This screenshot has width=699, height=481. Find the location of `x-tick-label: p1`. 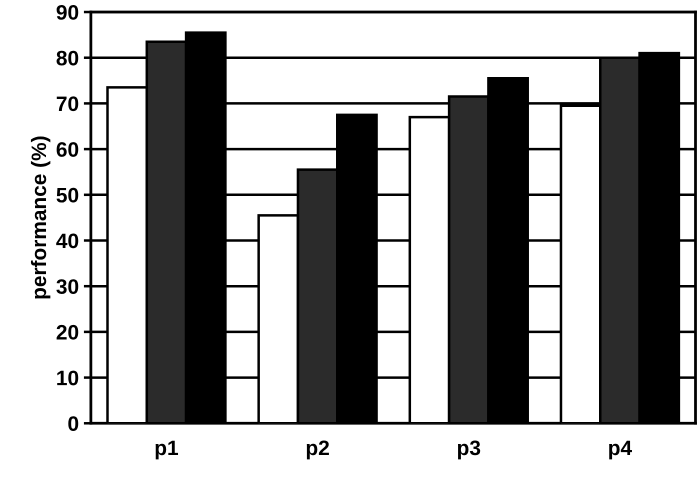

x-tick-label: p1 is located at coordinates (167, 450).